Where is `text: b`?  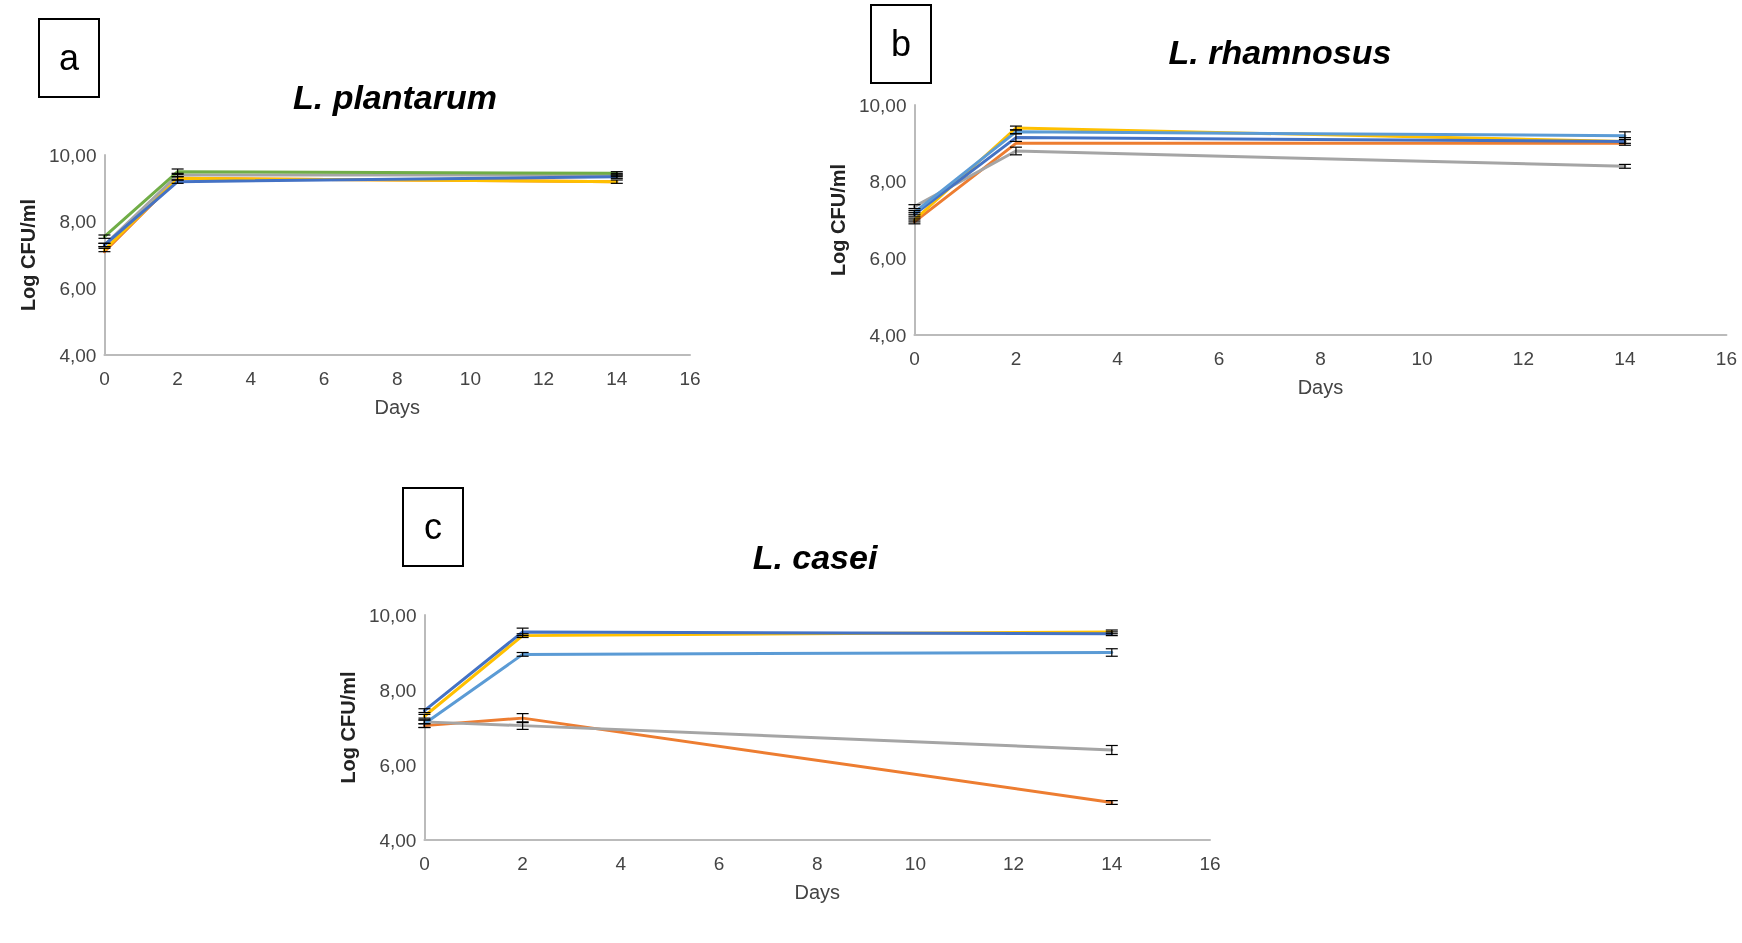 text: b is located at coordinates (901, 44).